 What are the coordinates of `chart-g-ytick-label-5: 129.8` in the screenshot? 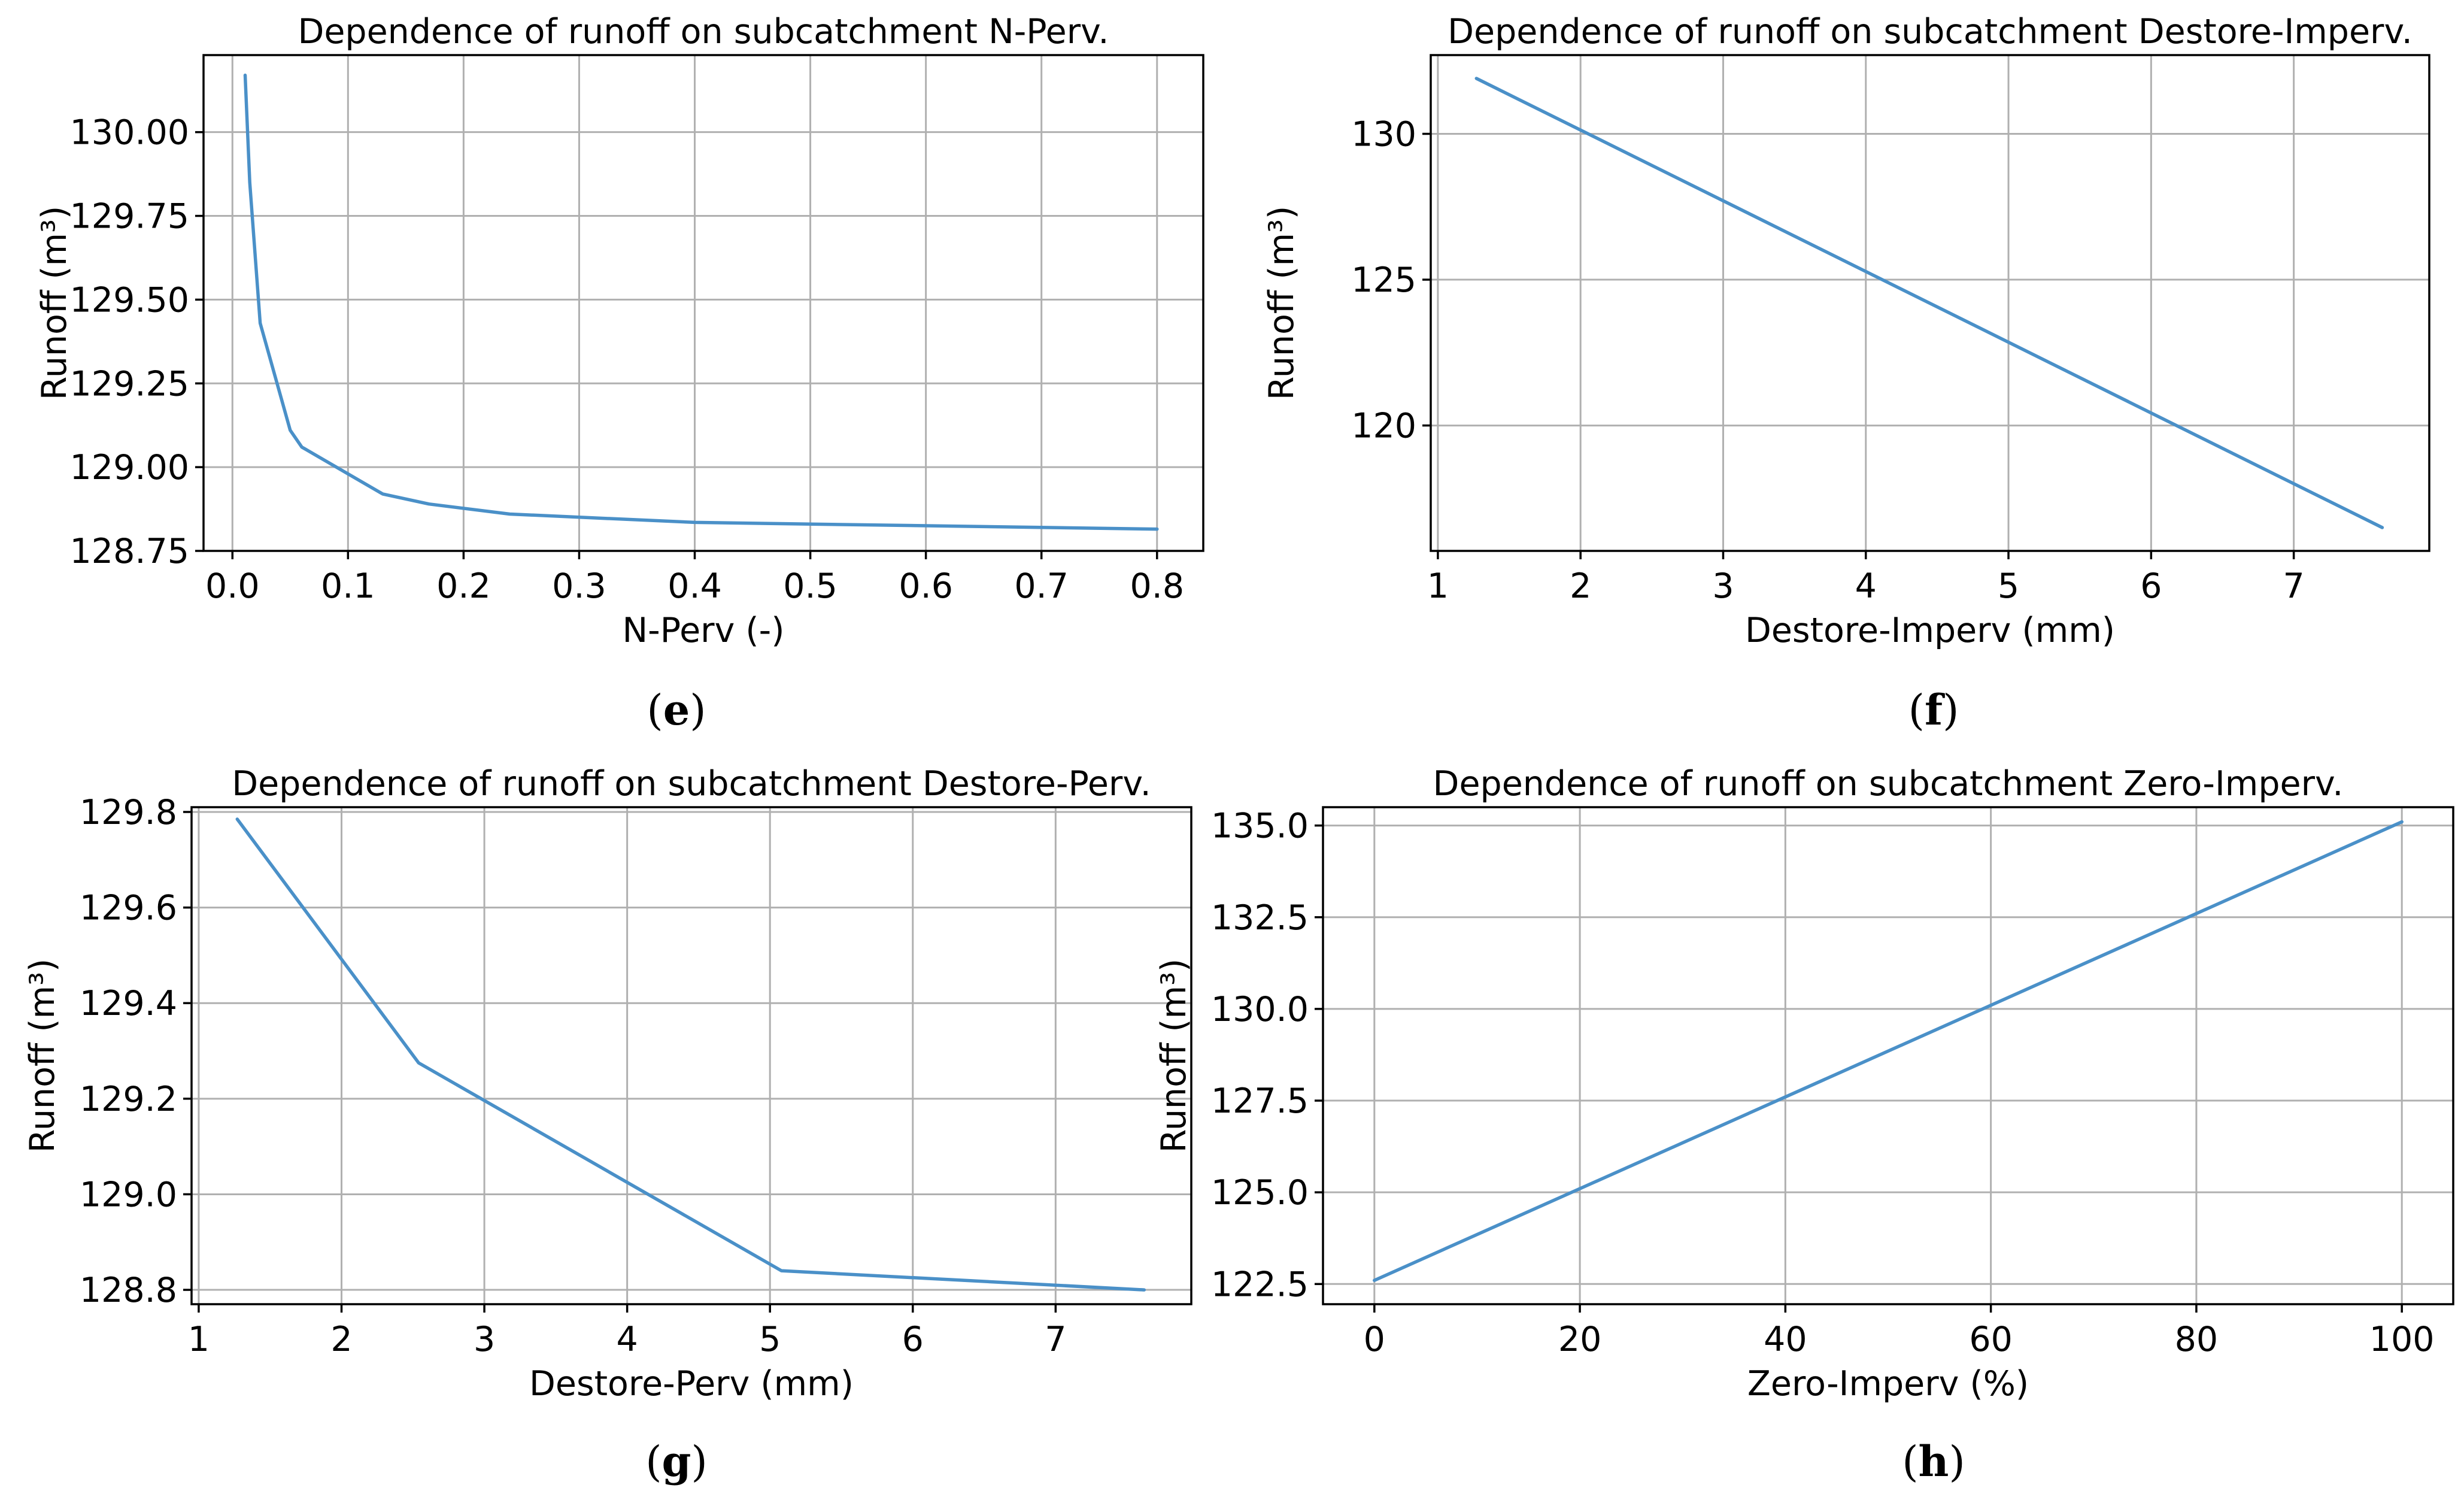 It's located at (128, 812).